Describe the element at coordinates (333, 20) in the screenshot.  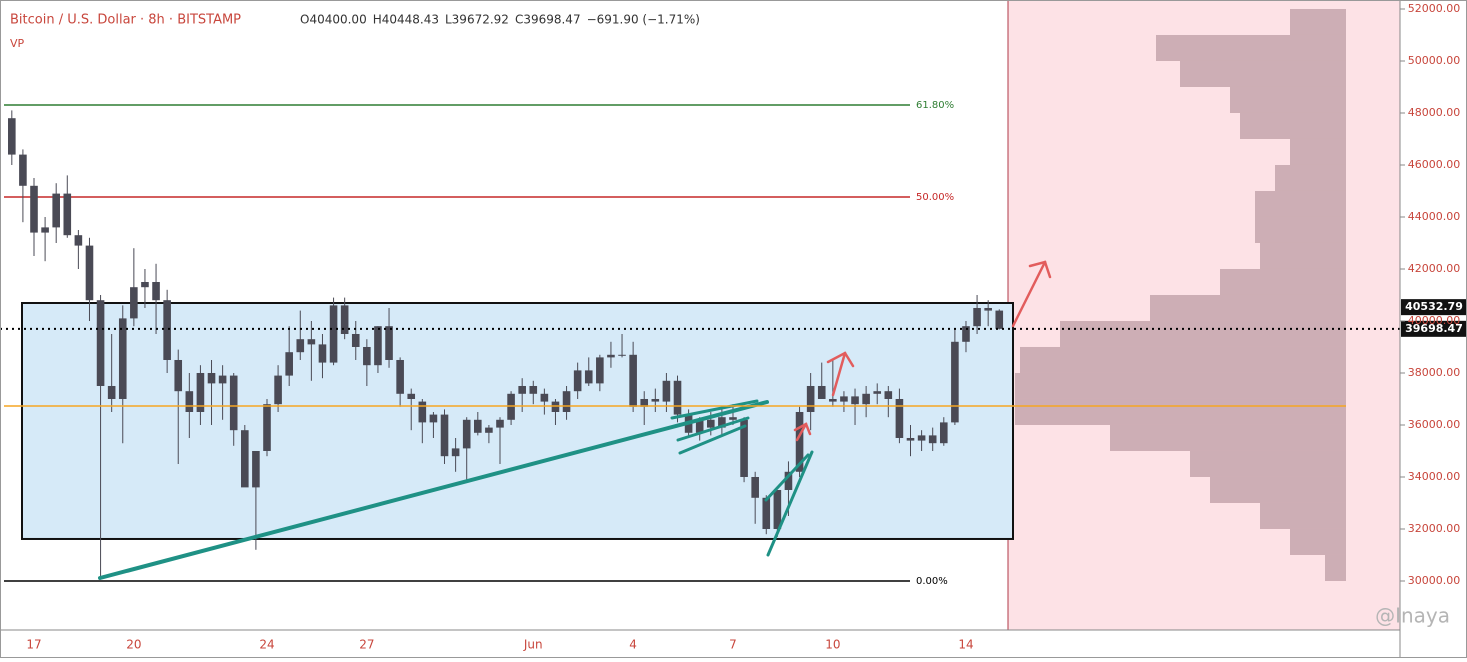
I see `legend-value: O40400.00` at that location.